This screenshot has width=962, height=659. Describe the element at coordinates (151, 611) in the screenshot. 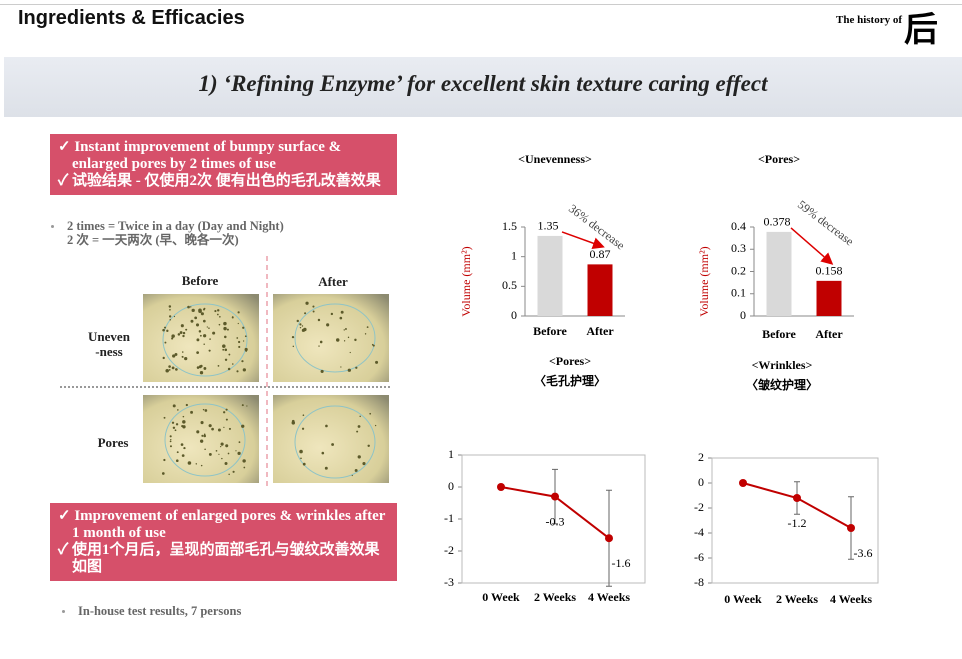

I see `note: In-house test results, 7 persons` at that location.